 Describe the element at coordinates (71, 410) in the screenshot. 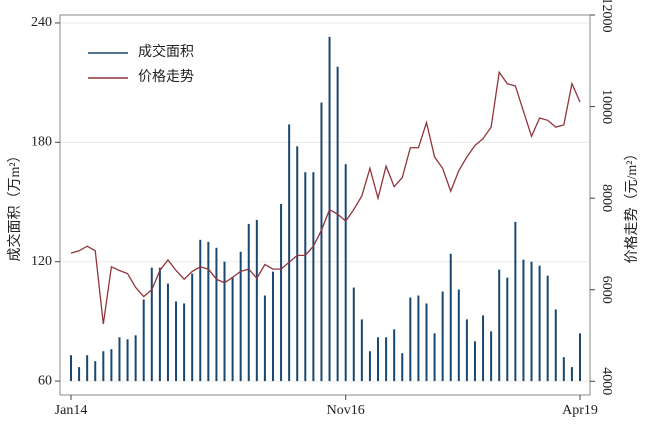

I see `x-tick-label: Jan14` at that location.